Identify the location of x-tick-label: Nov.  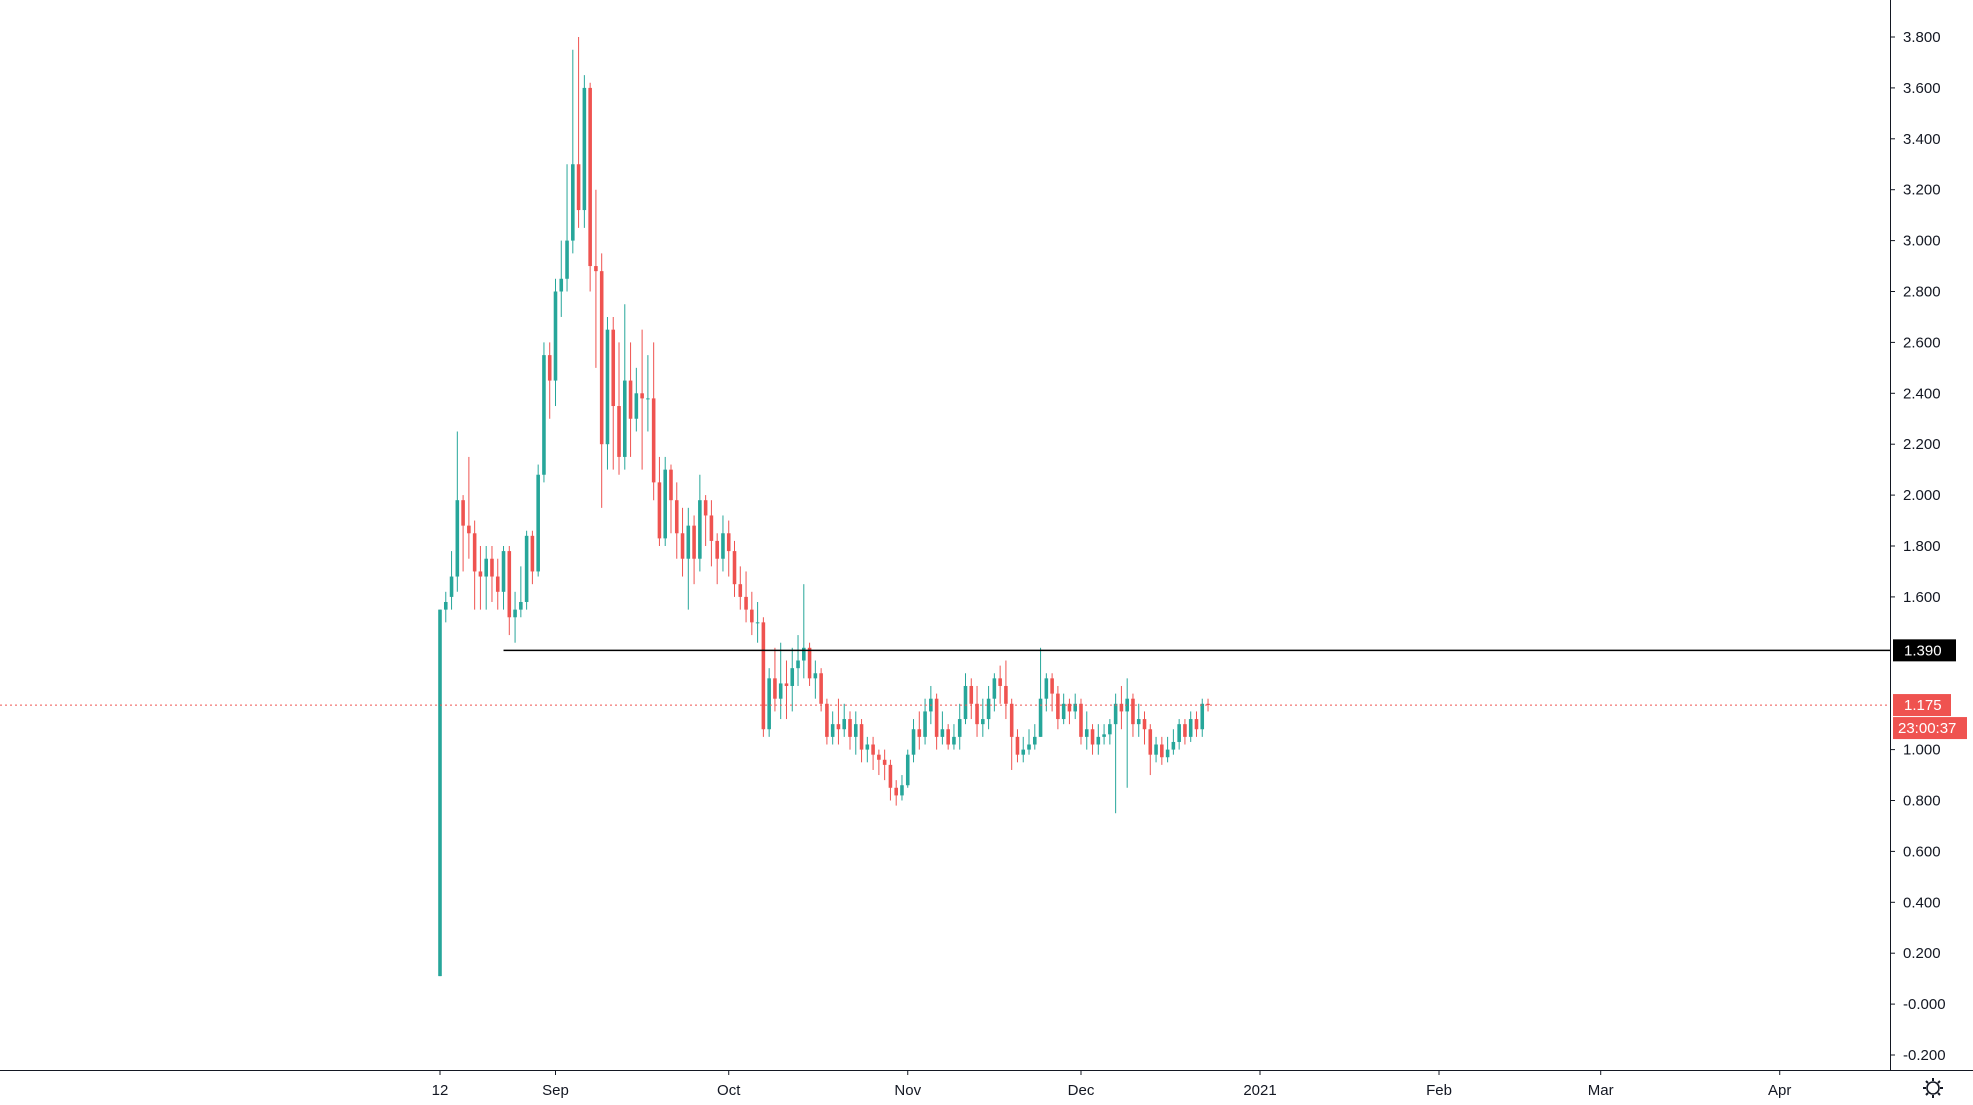
(907, 1090).